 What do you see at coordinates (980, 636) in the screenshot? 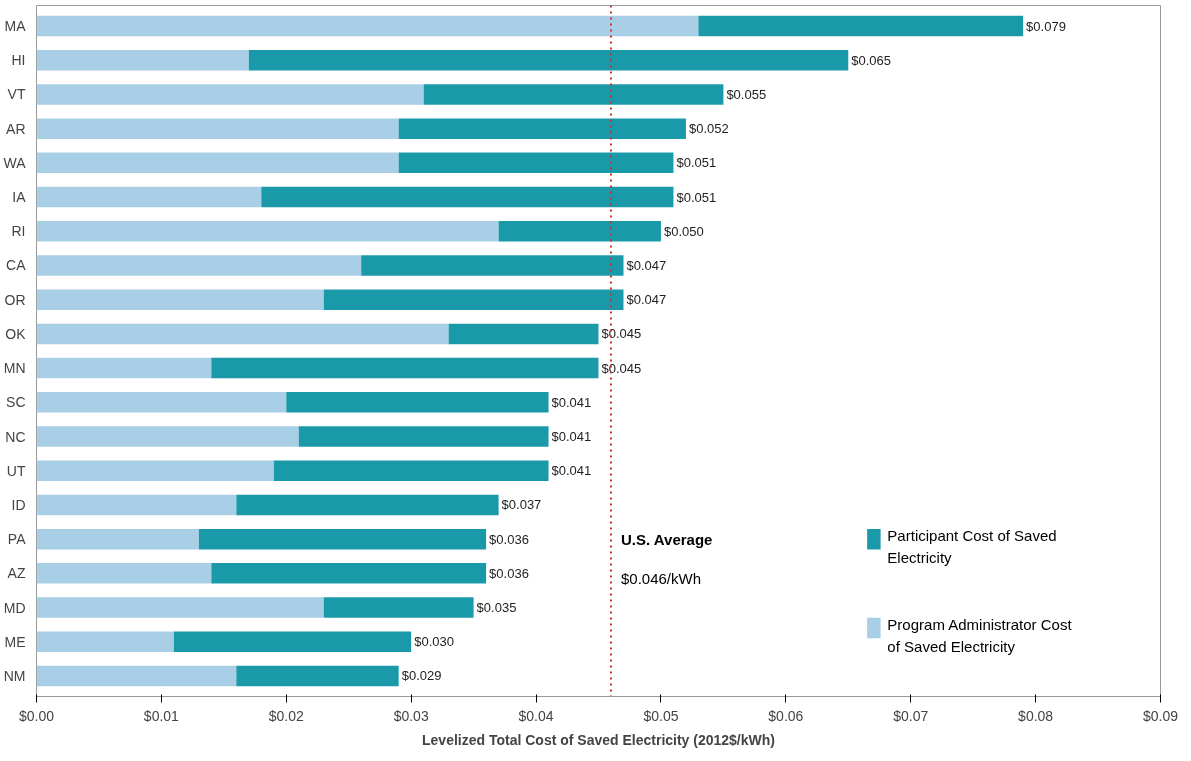
I see `legend-label: Program Administrator Cost of Saved Electricity` at bounding box center [980, 636].